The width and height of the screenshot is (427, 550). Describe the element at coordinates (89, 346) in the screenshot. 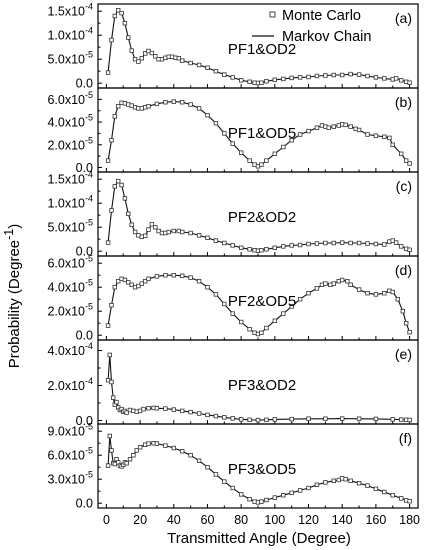

I see `panel-e-ytick-exponent: -4` at that location.